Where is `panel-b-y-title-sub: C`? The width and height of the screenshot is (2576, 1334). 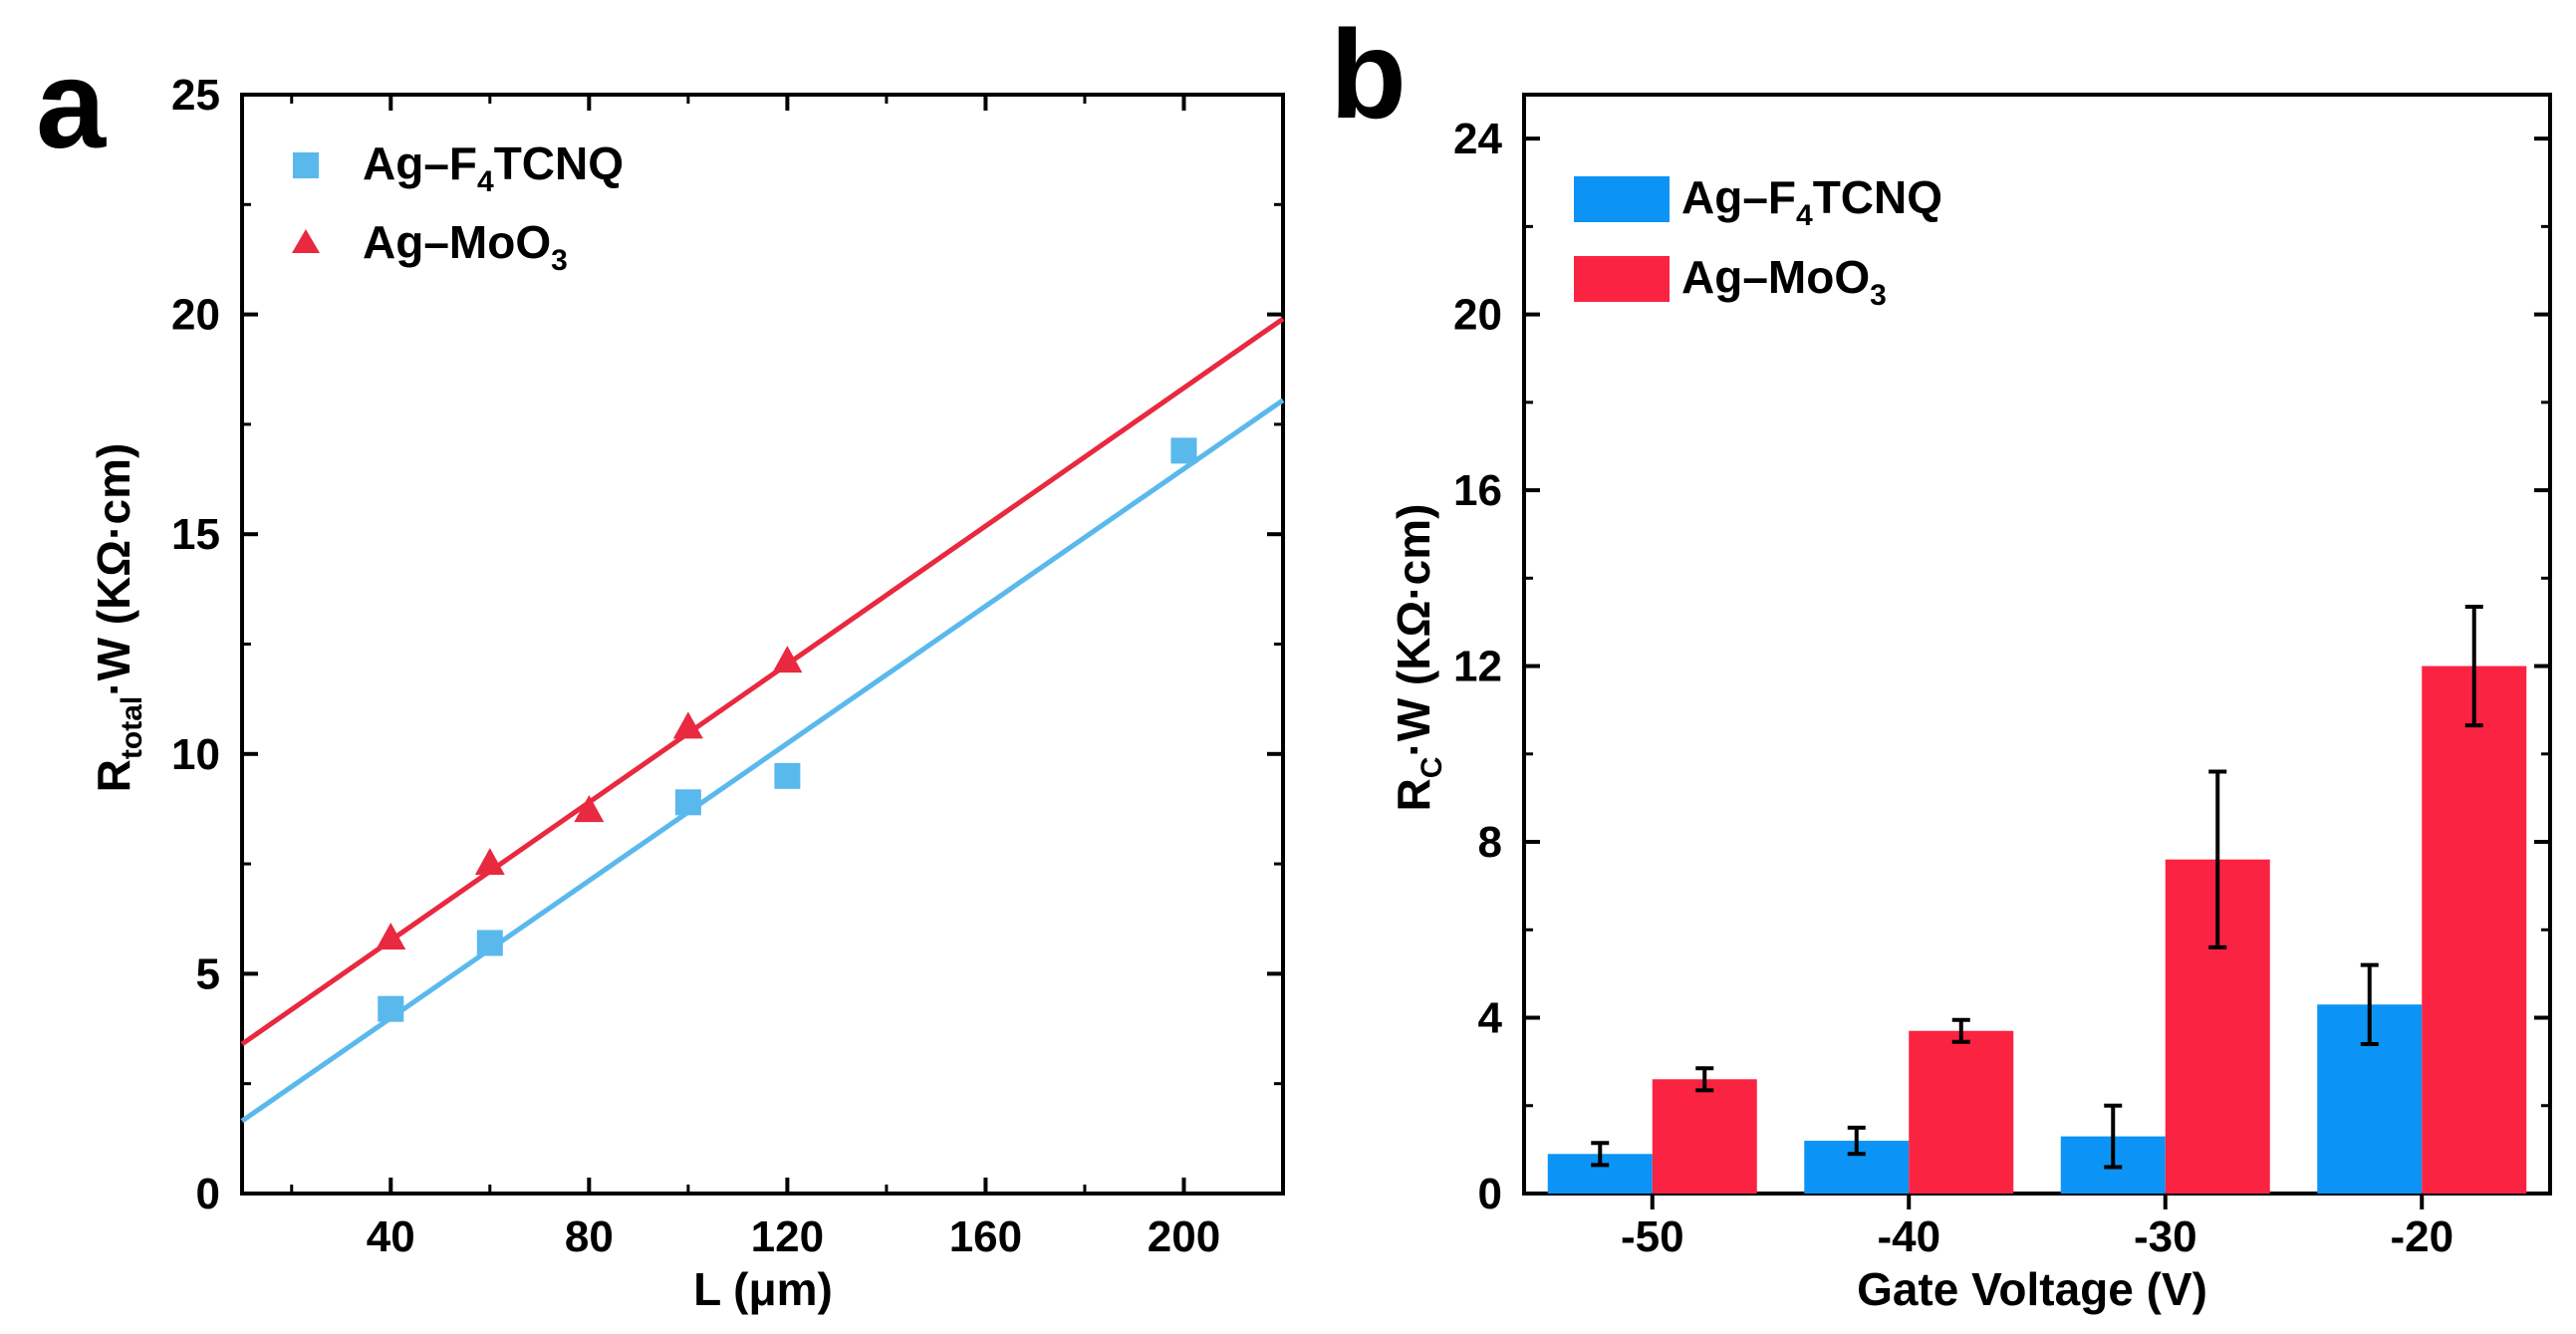
panel-b-y-title-sub: C is located at coordinates (1432, 768).